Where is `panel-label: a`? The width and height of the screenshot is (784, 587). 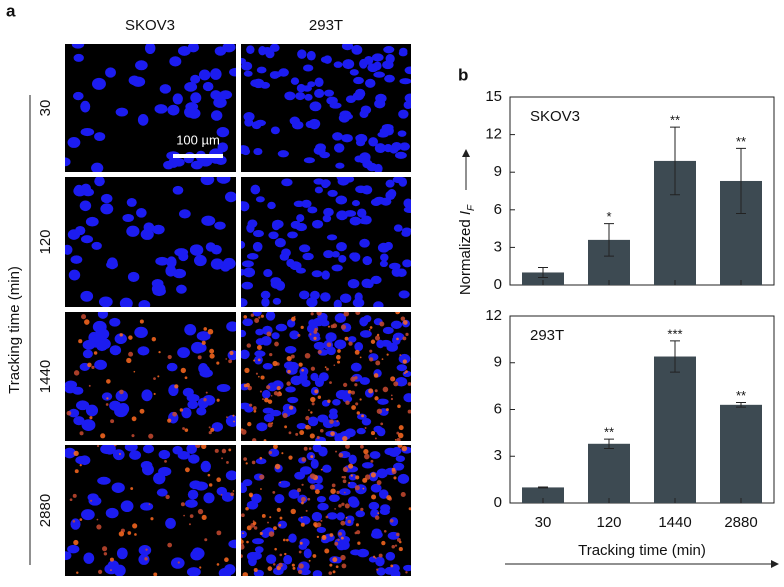
panel-label: a is located at coordinates (11, 10).